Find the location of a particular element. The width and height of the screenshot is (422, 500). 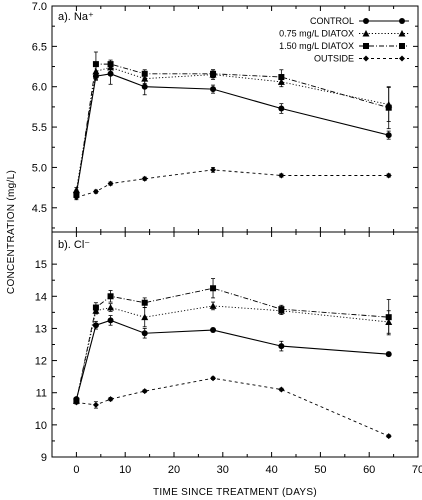

panel-b-ytick-label: 11 is located at coordinates (41, 394).